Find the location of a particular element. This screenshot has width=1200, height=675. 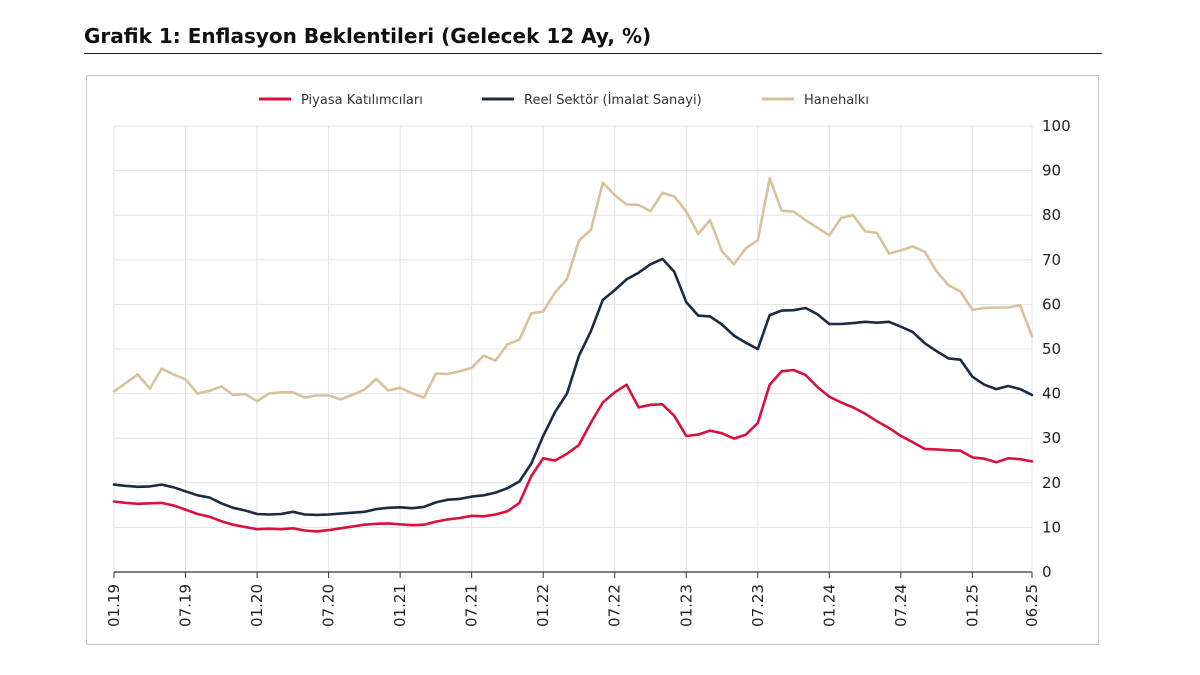

x-tick-label: 01.21 is located at coordinates (400, 605).